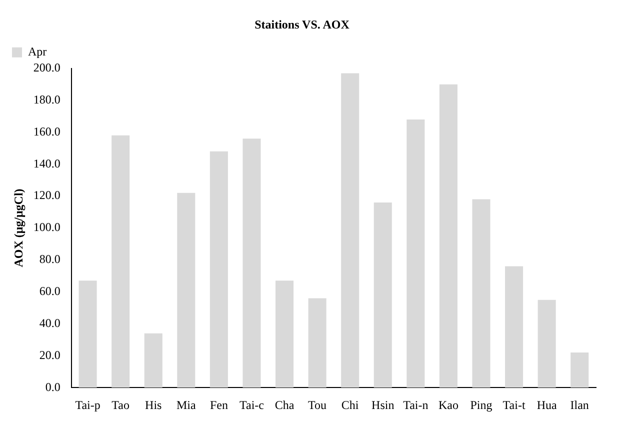 The image size is (617, 426). I want to click on chart-title: Staitions VS. AOX, so click(302, 24).